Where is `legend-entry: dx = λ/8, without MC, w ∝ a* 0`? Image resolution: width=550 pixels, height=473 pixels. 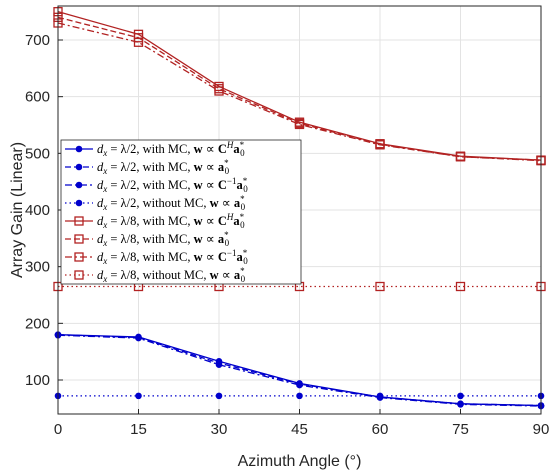
legend-entry: dx = λ/8, without MC, w ∝ a* 0 is located at coordinates (155, 275).